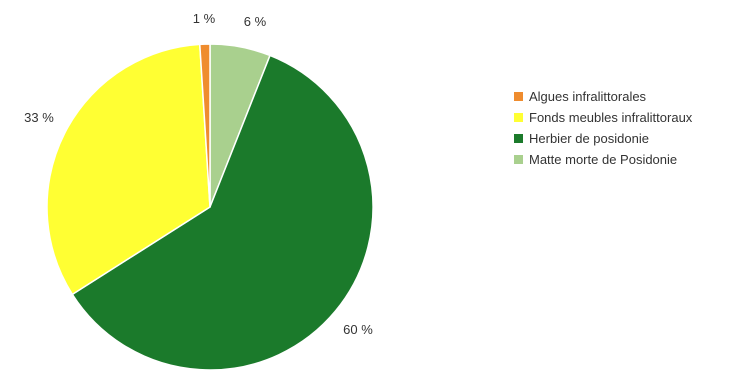  I want to click on legend-item: Matte morte de Posidonie, so click(603, 159).